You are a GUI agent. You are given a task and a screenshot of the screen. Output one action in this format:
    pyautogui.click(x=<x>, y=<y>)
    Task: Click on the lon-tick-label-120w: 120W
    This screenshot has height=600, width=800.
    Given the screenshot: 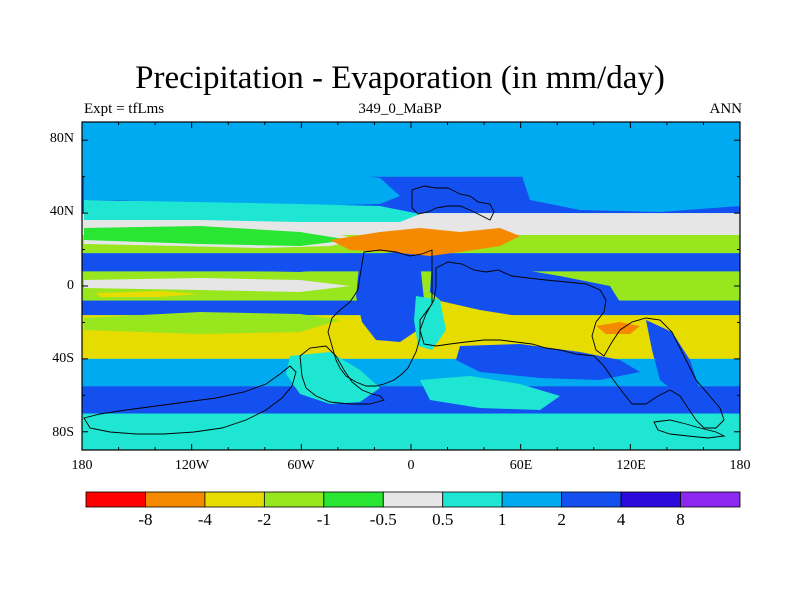 What is the action you would take?
    pyautogui.click(x=192, y=465)
    